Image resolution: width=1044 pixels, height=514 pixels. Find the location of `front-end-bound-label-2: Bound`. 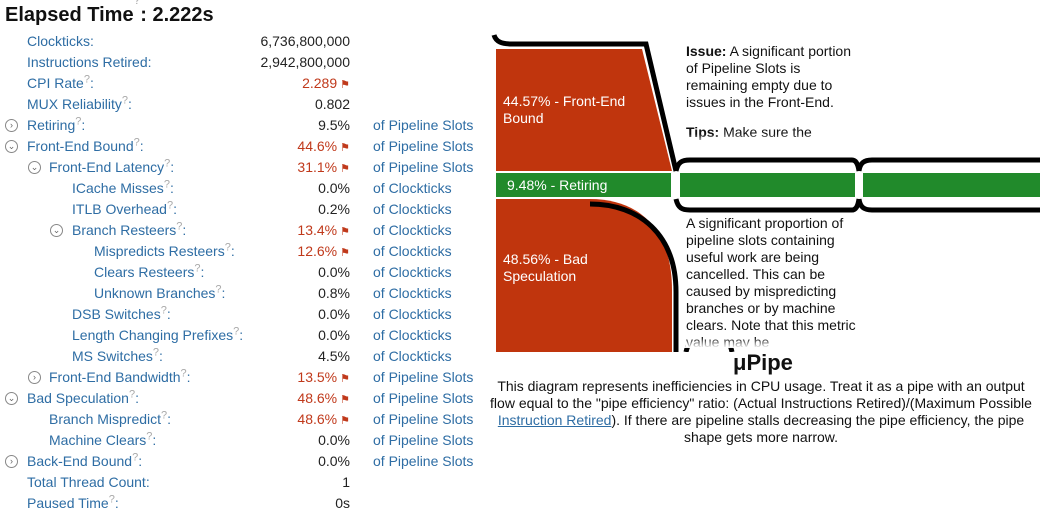

front-end-bound-label-2: Bound is located at coordinates (523, 118).